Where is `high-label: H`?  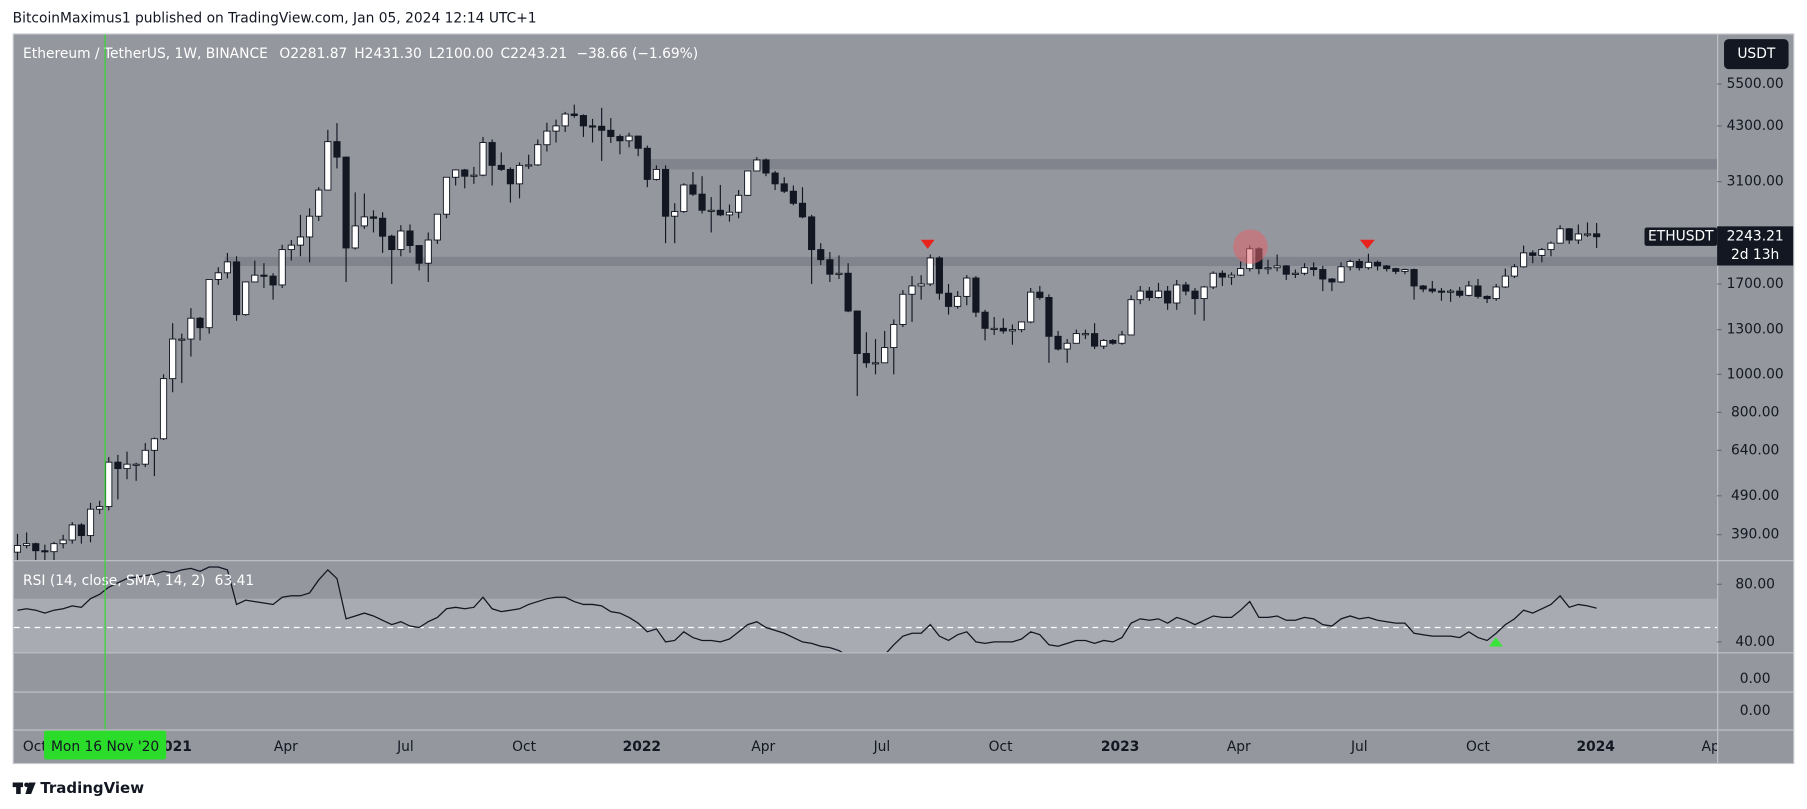
high-label: H is located at coordinates (359, 54).